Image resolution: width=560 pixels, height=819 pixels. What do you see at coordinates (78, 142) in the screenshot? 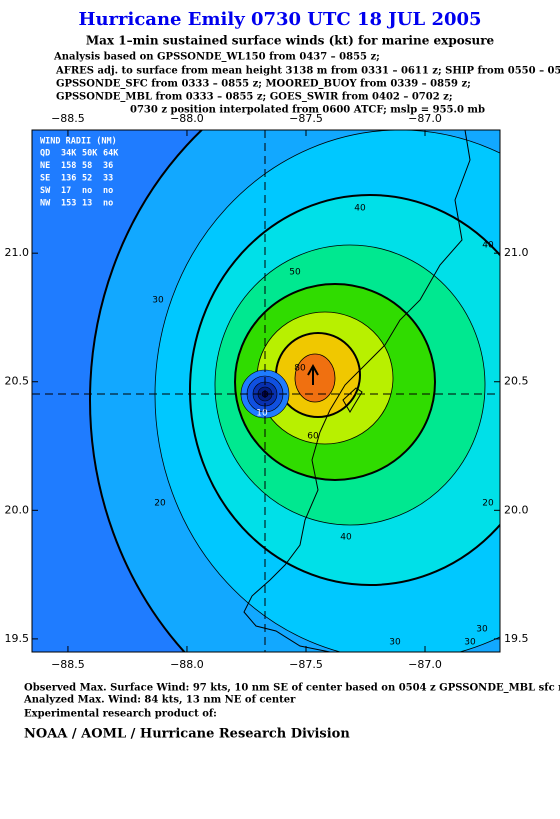
I see `radii-title: WIND RADII (NM)` at bounding box center [78, 142].